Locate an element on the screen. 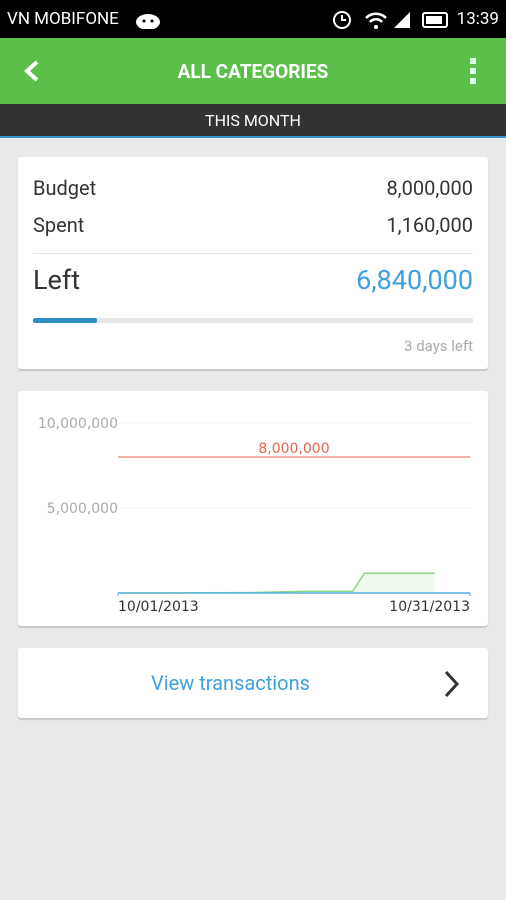 The image size is (506, 900). days-left: 3 days left is located at coordinates (438, 346).